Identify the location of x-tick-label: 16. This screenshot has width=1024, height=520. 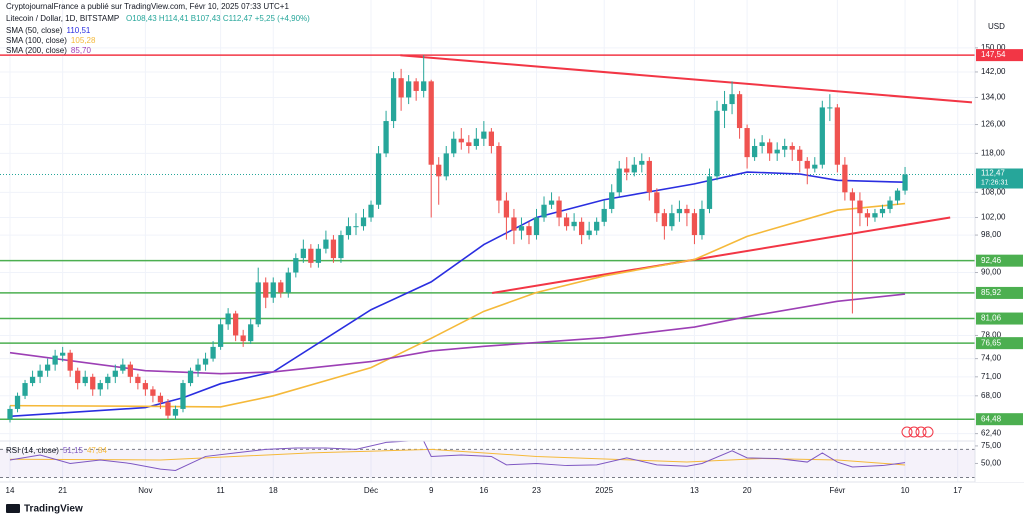
(483, 490).